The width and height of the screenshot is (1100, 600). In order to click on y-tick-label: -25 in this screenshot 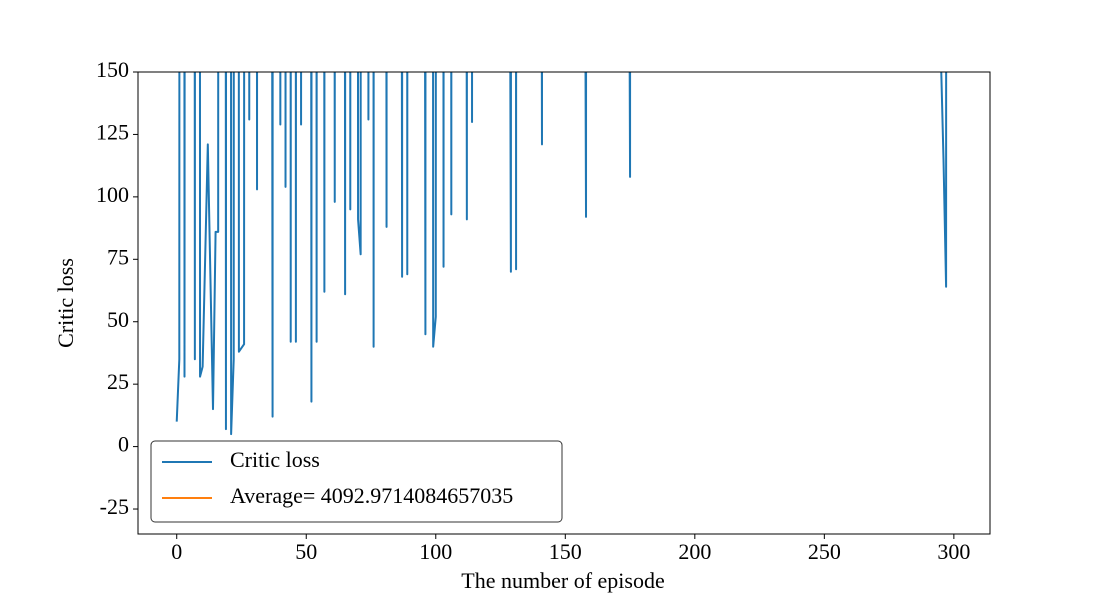, I will do `click(114, 506)`.